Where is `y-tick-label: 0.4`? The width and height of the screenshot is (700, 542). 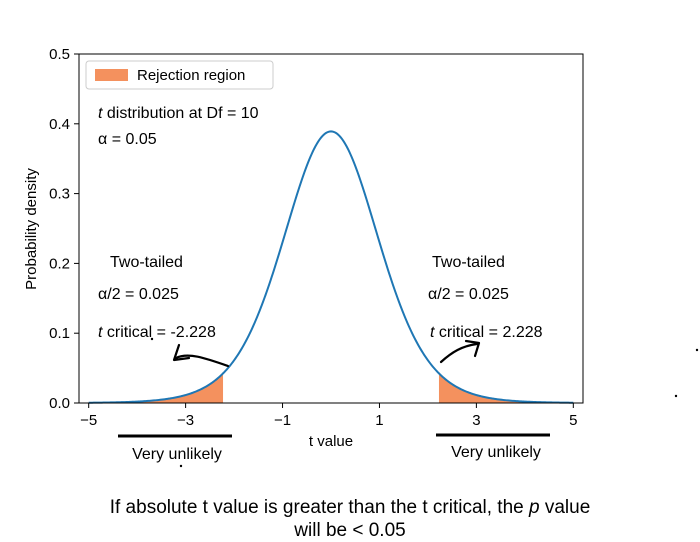 y-tick-label: 0.4 is located at coordinates (59, 124).